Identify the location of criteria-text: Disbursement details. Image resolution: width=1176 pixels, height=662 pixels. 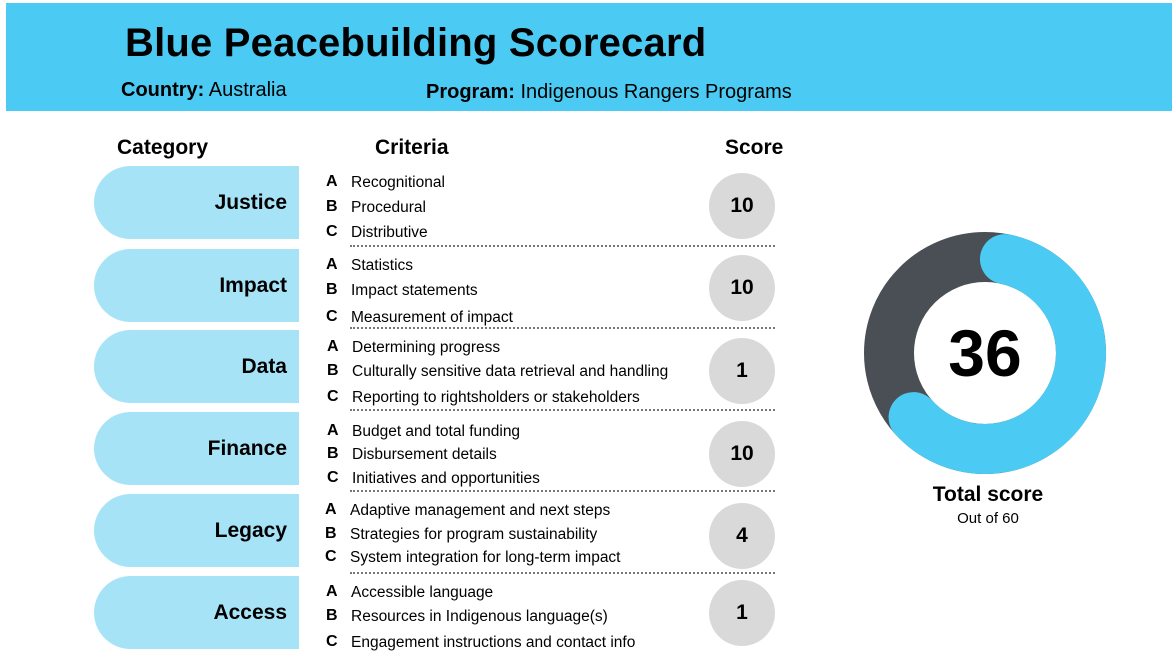
(424, 454).